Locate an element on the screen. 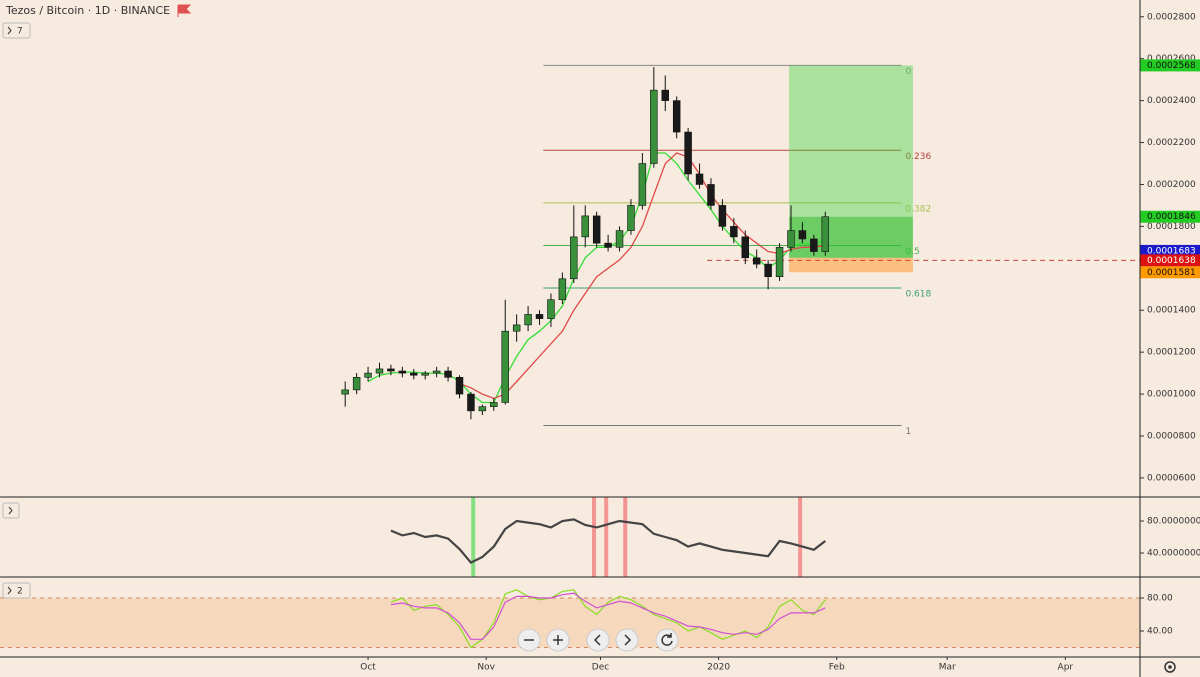 The image size is (1200, 677). pane-toggle: 7 is located at coordinates (16, 30).